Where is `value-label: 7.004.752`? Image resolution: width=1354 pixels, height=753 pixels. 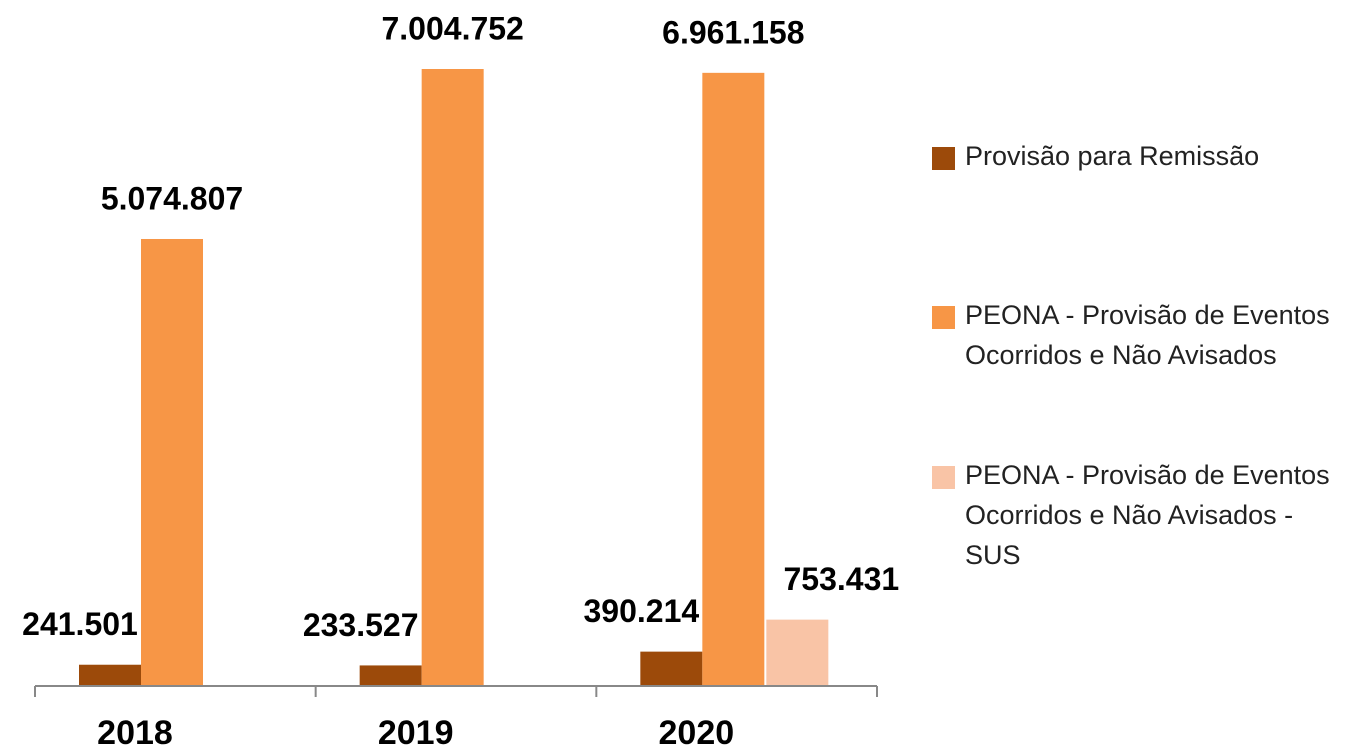
value-label: 7.004.752 is located at coordinates (452, 28).